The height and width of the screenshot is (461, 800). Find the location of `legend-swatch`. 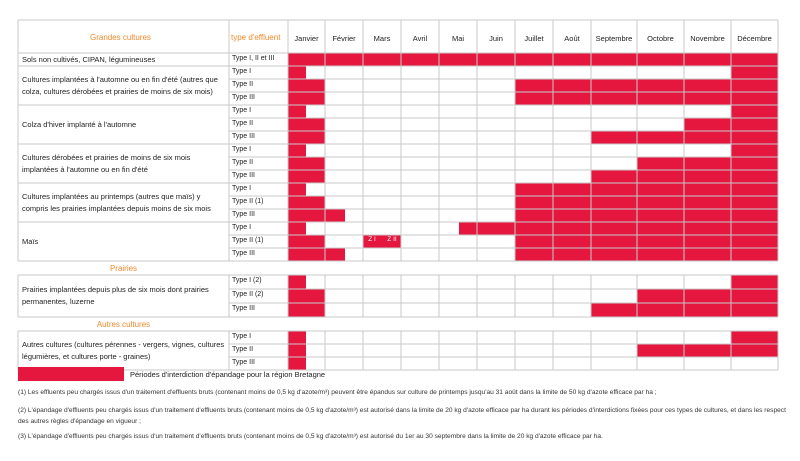

legend-swatch is located at coordinates (71, 374).